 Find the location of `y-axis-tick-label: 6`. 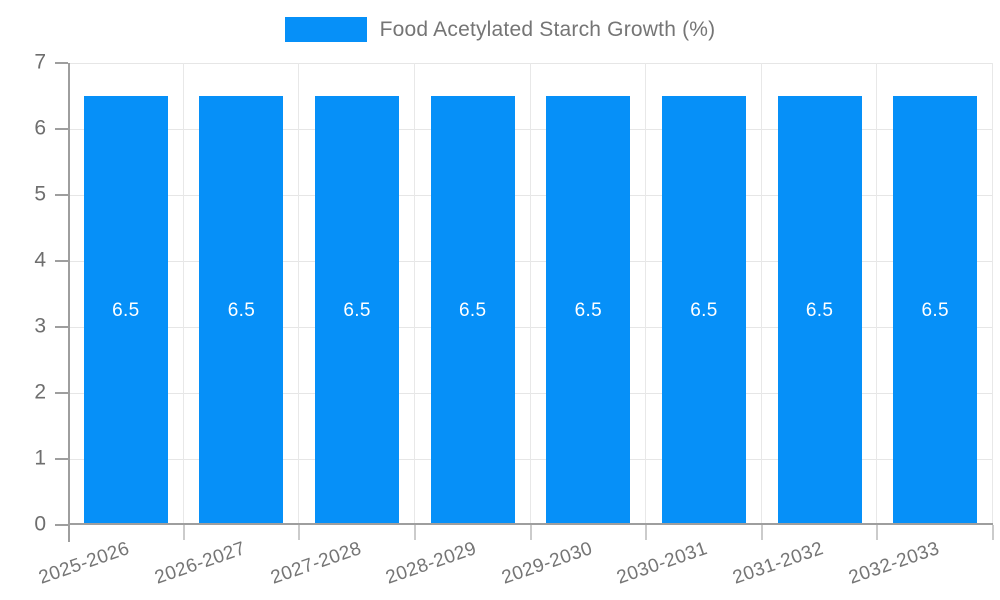

y-axis-tick-label: 6 is located at coordinates (40, 128).